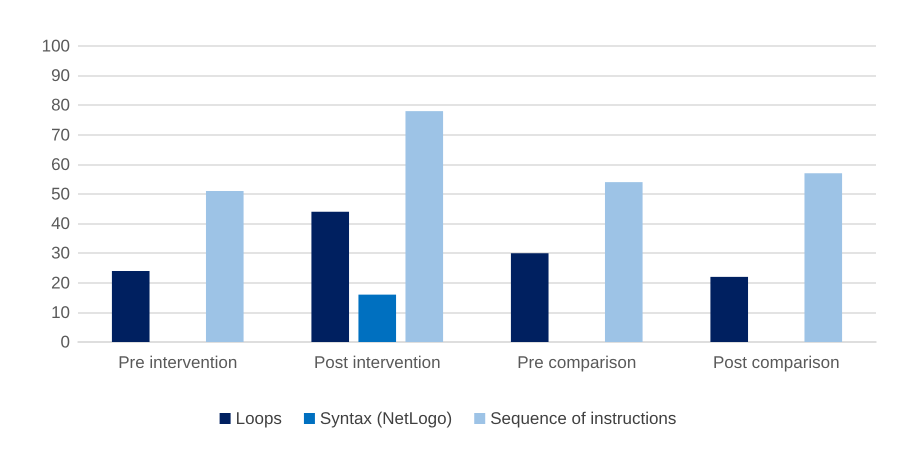 Image resolution: width=897 pixels, height=452 pixels. Describe the element at coordinates (60, 164) in the screenshot. I see `y-tick-label: 60` at that location.